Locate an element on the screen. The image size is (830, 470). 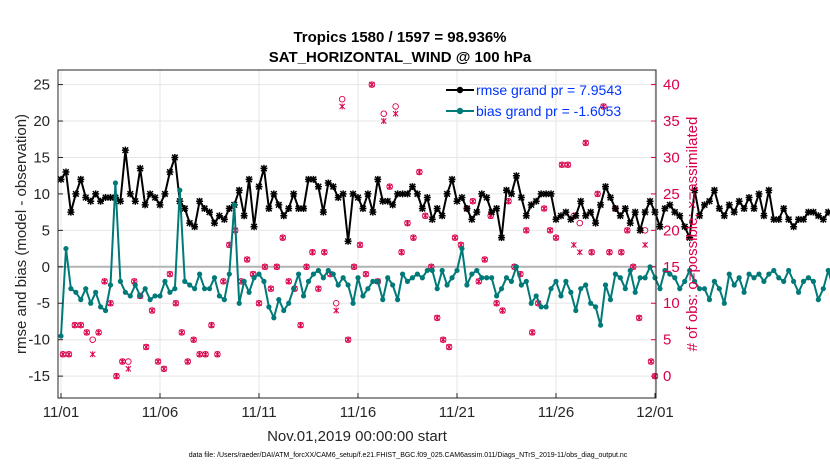
x-tick-label: 11/11 is located at coordinates (258, 412).